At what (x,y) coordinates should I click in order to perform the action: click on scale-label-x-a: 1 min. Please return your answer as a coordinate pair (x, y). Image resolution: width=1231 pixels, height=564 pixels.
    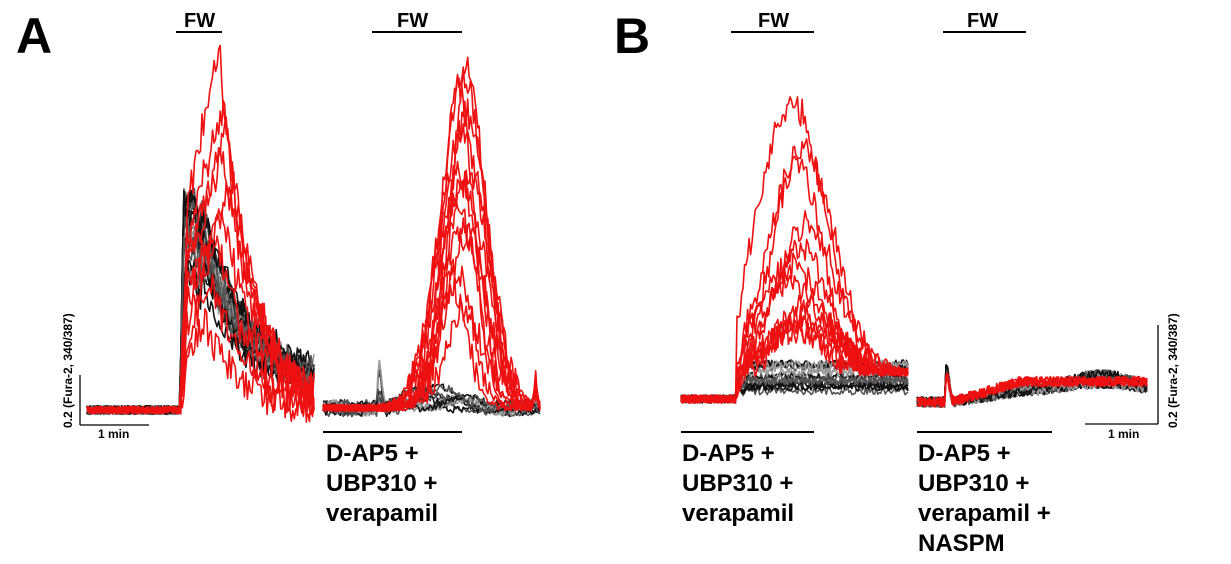
    Looking at the image, I should click on (113, 434).